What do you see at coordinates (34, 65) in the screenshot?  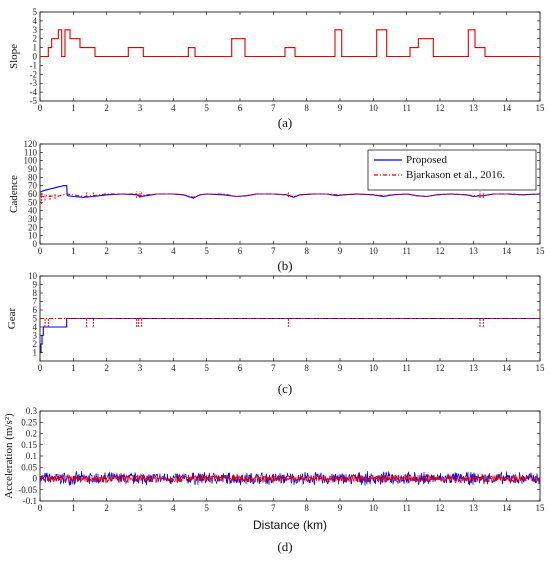 I see `y-tick-label: -1` at bounding box center [34, 65].